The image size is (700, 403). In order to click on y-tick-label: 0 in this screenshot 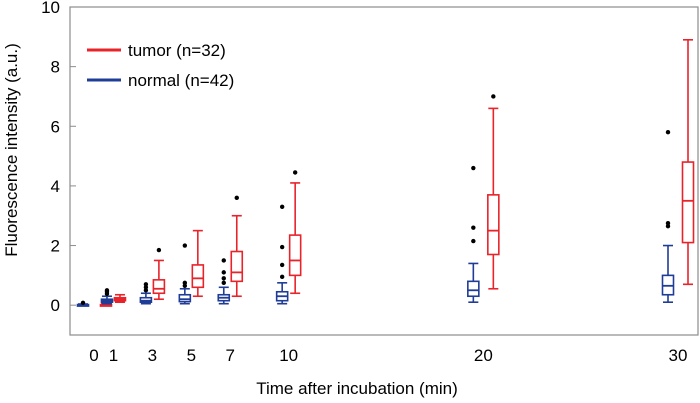, I will do `click(55, 305)`.